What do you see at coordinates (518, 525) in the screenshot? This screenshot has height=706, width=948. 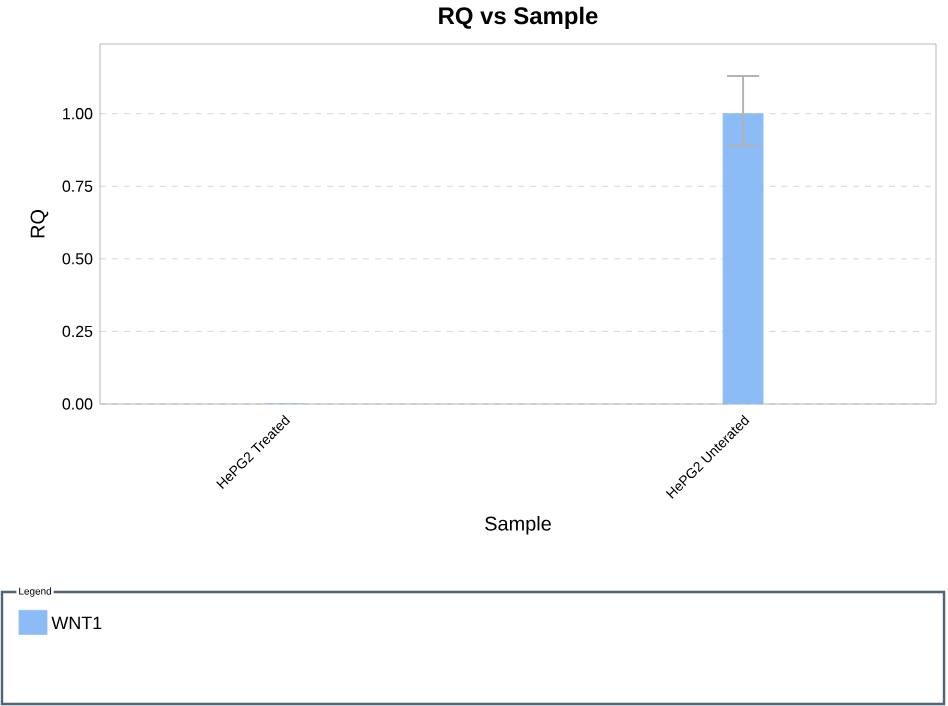 I see `x-axis-title: Sample` at bounding box center [518, 525].